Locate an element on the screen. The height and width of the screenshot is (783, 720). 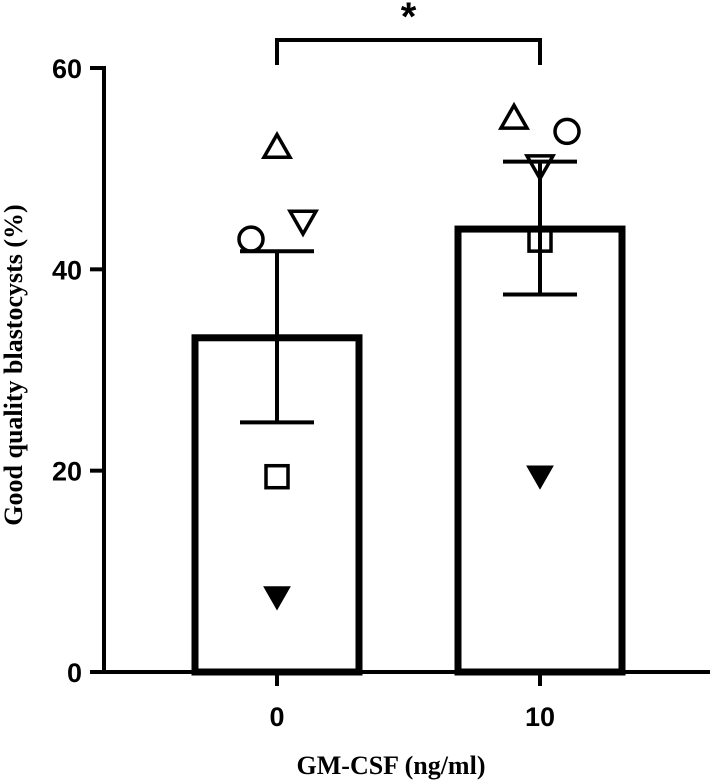
significance-label: * is located at coordinates (409, 19).